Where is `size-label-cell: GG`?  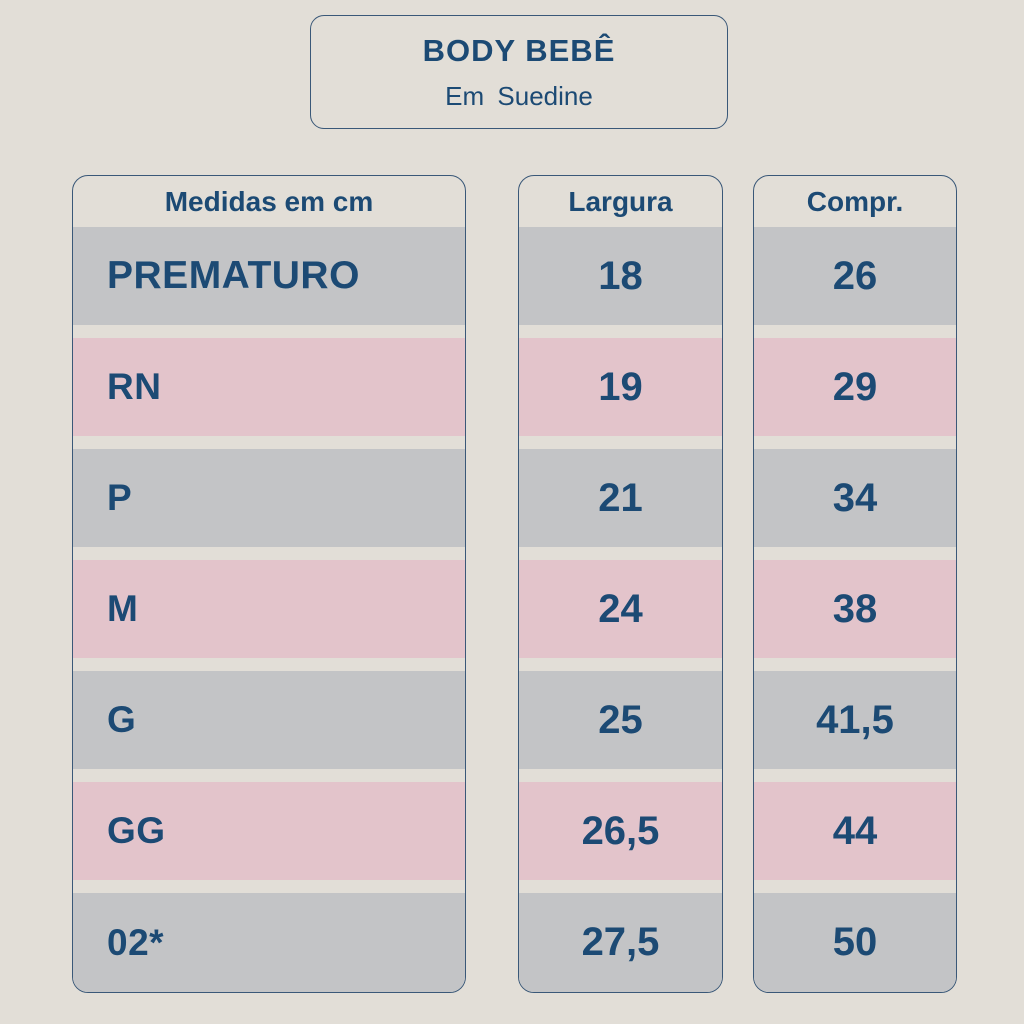
size-label-cell: GG is located at coordinates (136, 830).